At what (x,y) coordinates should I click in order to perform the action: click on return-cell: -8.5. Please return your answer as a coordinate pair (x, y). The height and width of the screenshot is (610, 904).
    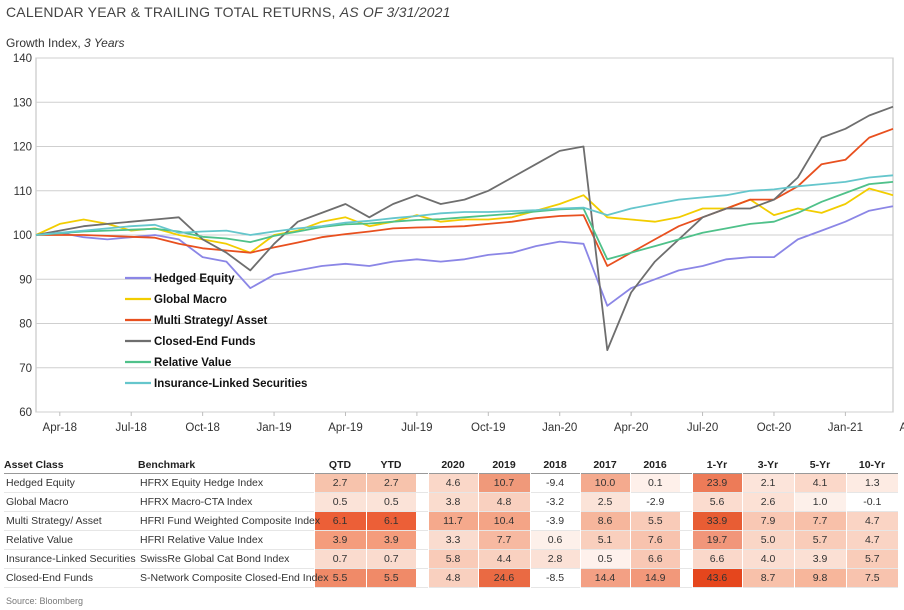
    Looking at the image, I should click on (554, 578).